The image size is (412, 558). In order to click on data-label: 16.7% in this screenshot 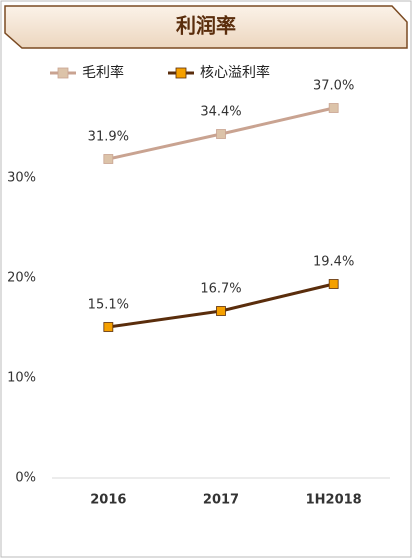, I will do `click(220, 289)`.